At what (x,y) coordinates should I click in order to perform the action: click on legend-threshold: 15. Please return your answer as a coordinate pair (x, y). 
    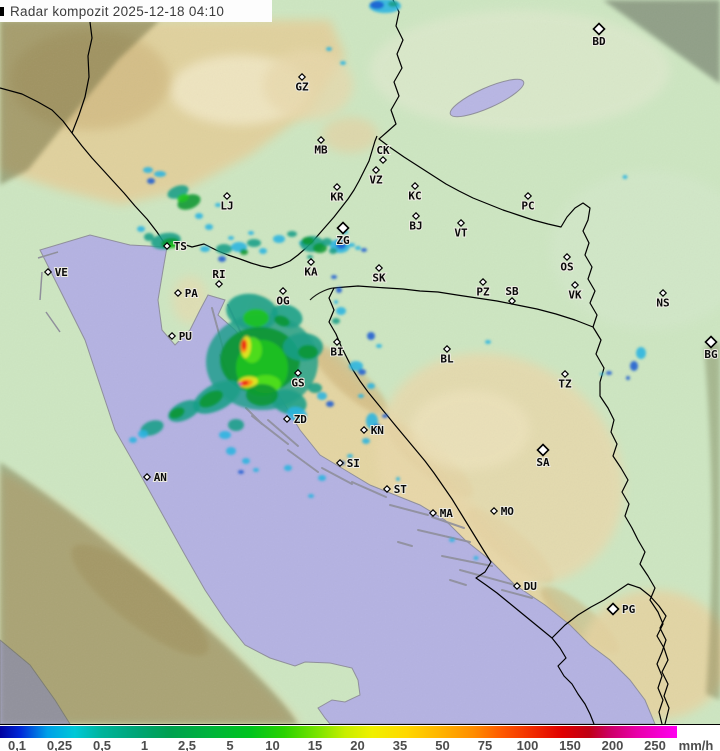
    Looking at the image, I should click on (315, 744).